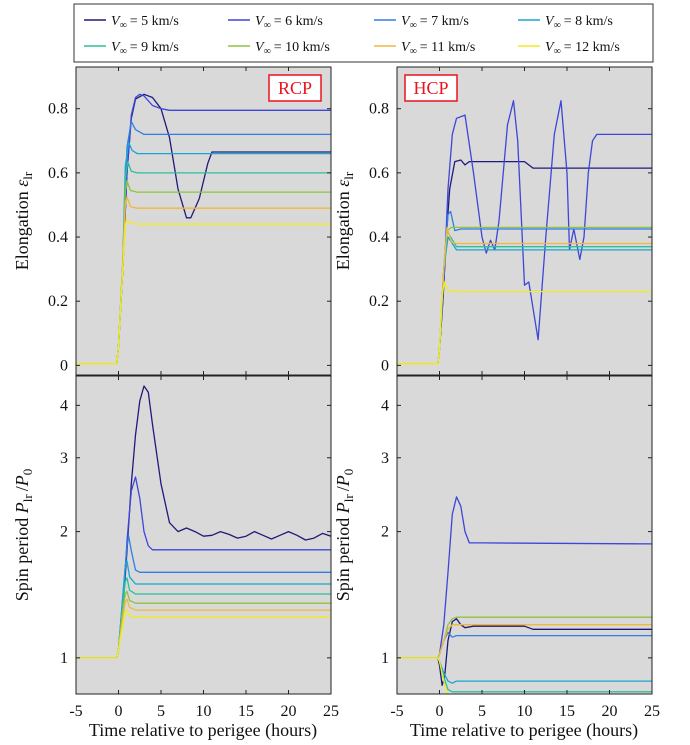 Image resolution: width=690 pixels, height=745 pixels. What do you see at coordinates (579, 22) in the screenshot?
I see `legend-label: V∞ = 8 km/s` at bounding box center [579, 22].